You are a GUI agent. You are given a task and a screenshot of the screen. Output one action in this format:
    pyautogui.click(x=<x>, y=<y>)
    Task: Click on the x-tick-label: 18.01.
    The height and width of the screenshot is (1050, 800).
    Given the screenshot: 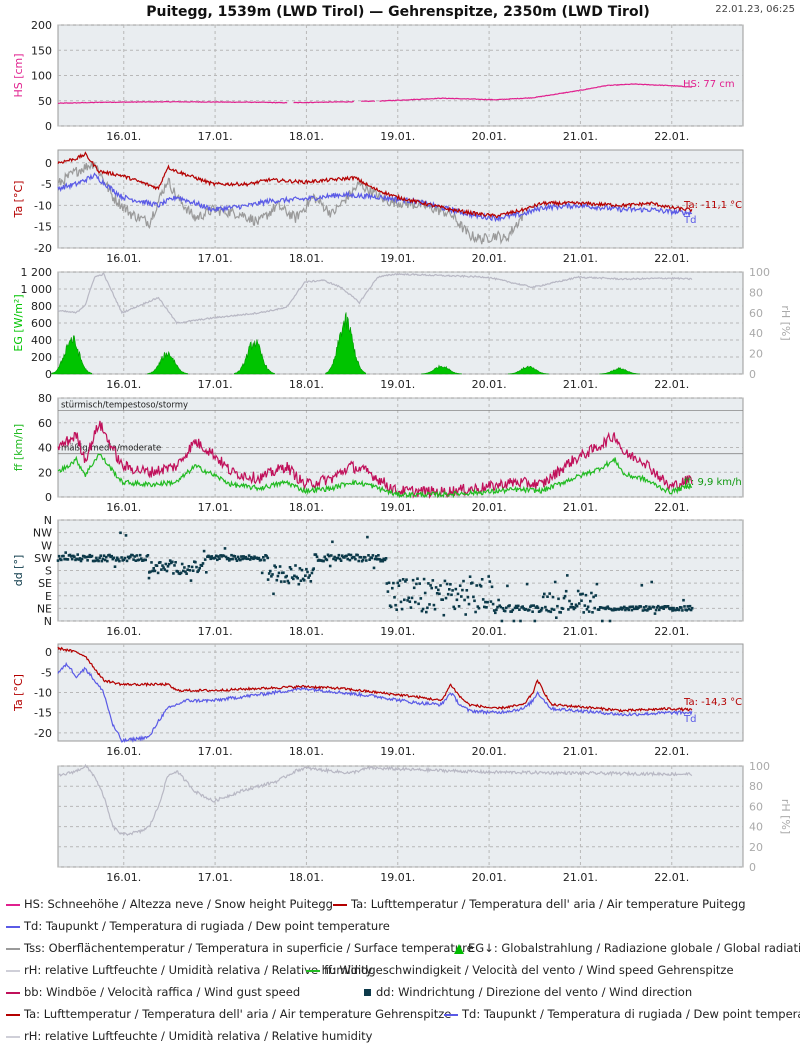 What is the action you would take?
    pyautogui.click(x=306, y=751)
    